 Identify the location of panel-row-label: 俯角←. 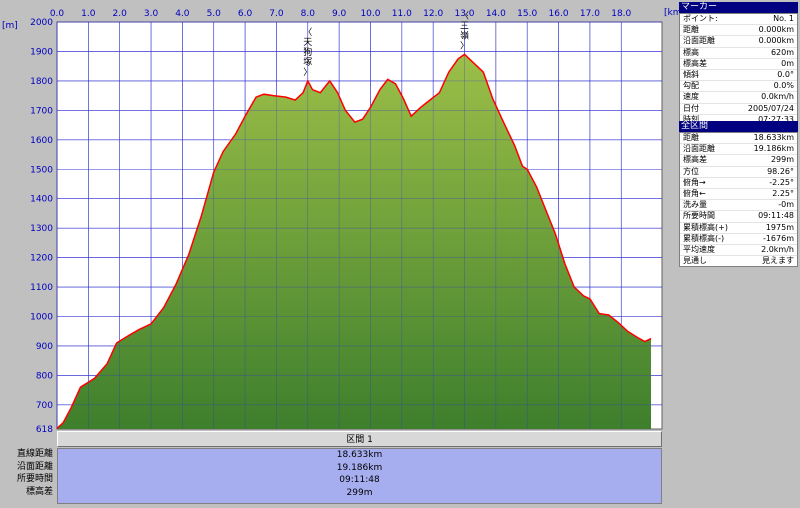
(694, 193).